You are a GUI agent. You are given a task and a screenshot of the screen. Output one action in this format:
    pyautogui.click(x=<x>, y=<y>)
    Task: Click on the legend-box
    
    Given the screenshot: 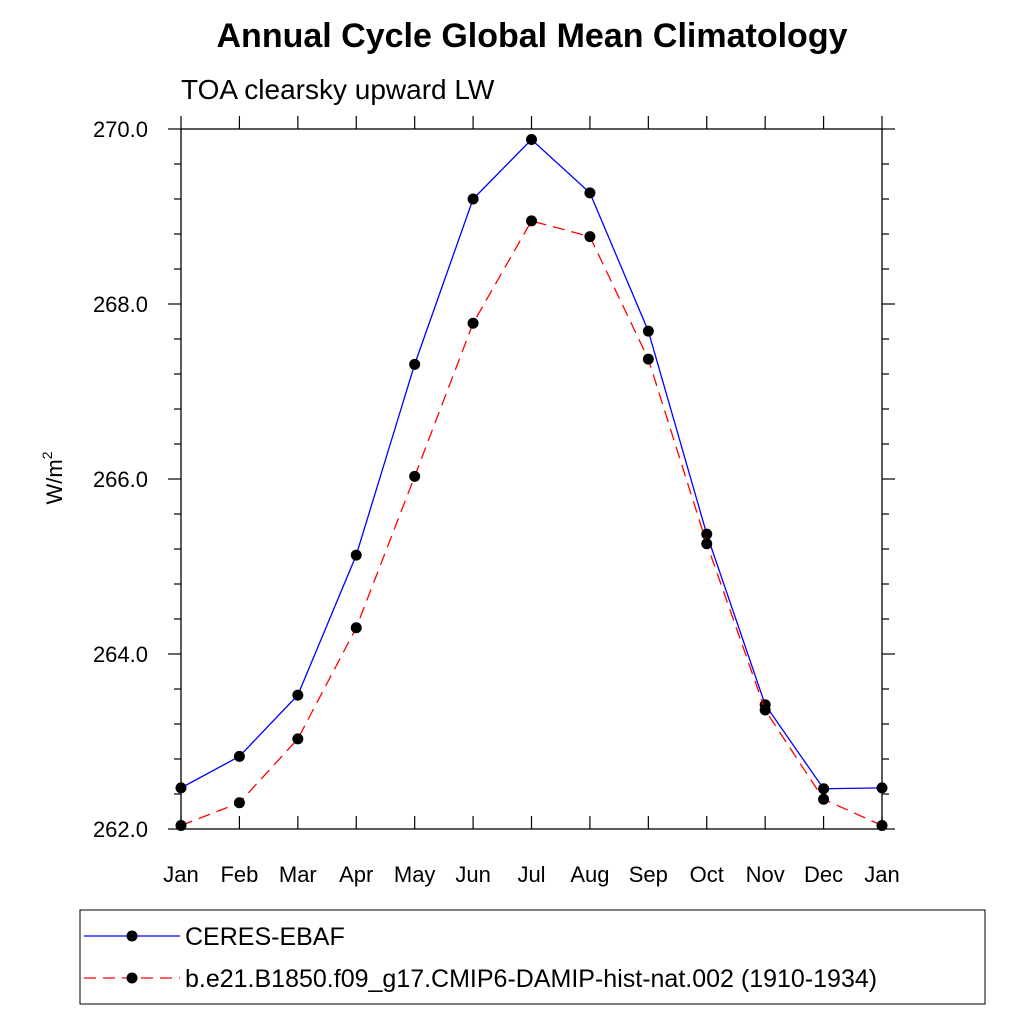 What is the action you would take?
    pyautogui.click(x=532, y=957)
    